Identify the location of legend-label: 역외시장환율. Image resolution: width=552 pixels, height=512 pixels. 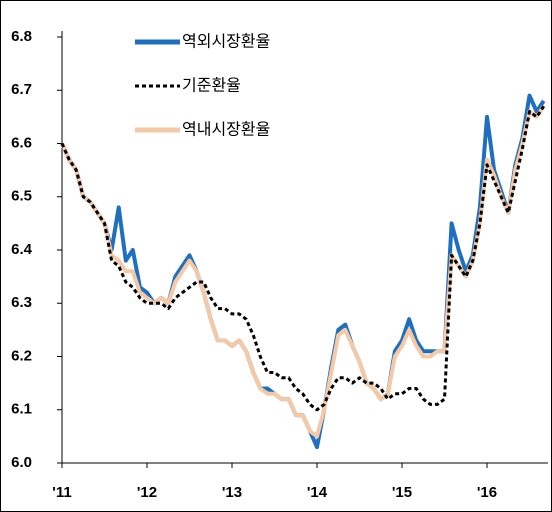
(226, 41).